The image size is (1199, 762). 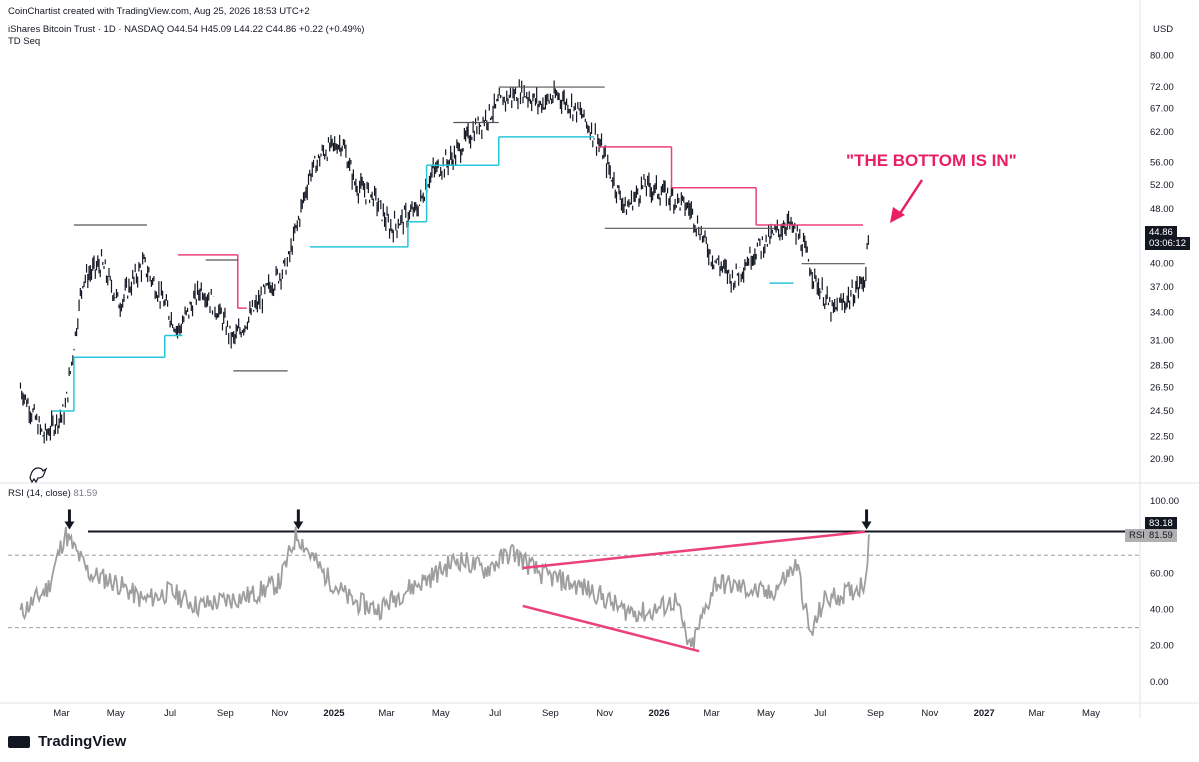 What do you see at coordinates (1162, 646) in the screenshot?
I see `rsi-tick-5: 20.00` at bounding box center [1162, 646].